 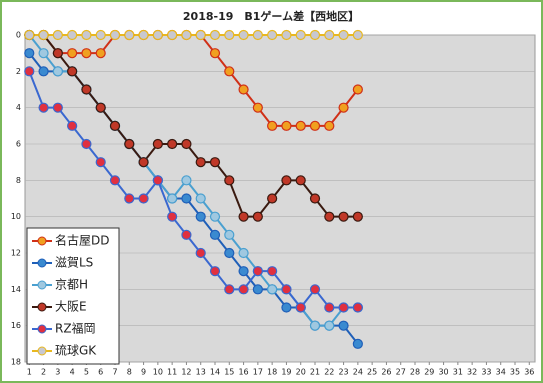 I want to click on x-tick-label: 11, so click(x=172, y=372).